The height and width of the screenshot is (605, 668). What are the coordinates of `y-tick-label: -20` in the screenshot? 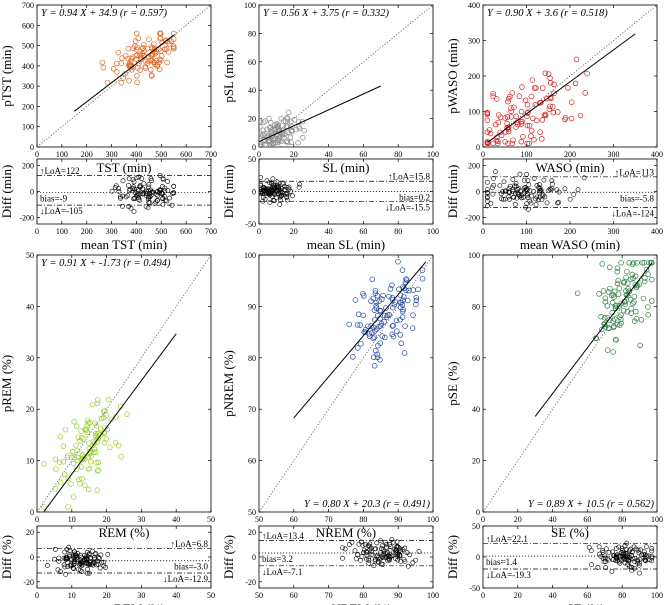 It's located at (28, 582).